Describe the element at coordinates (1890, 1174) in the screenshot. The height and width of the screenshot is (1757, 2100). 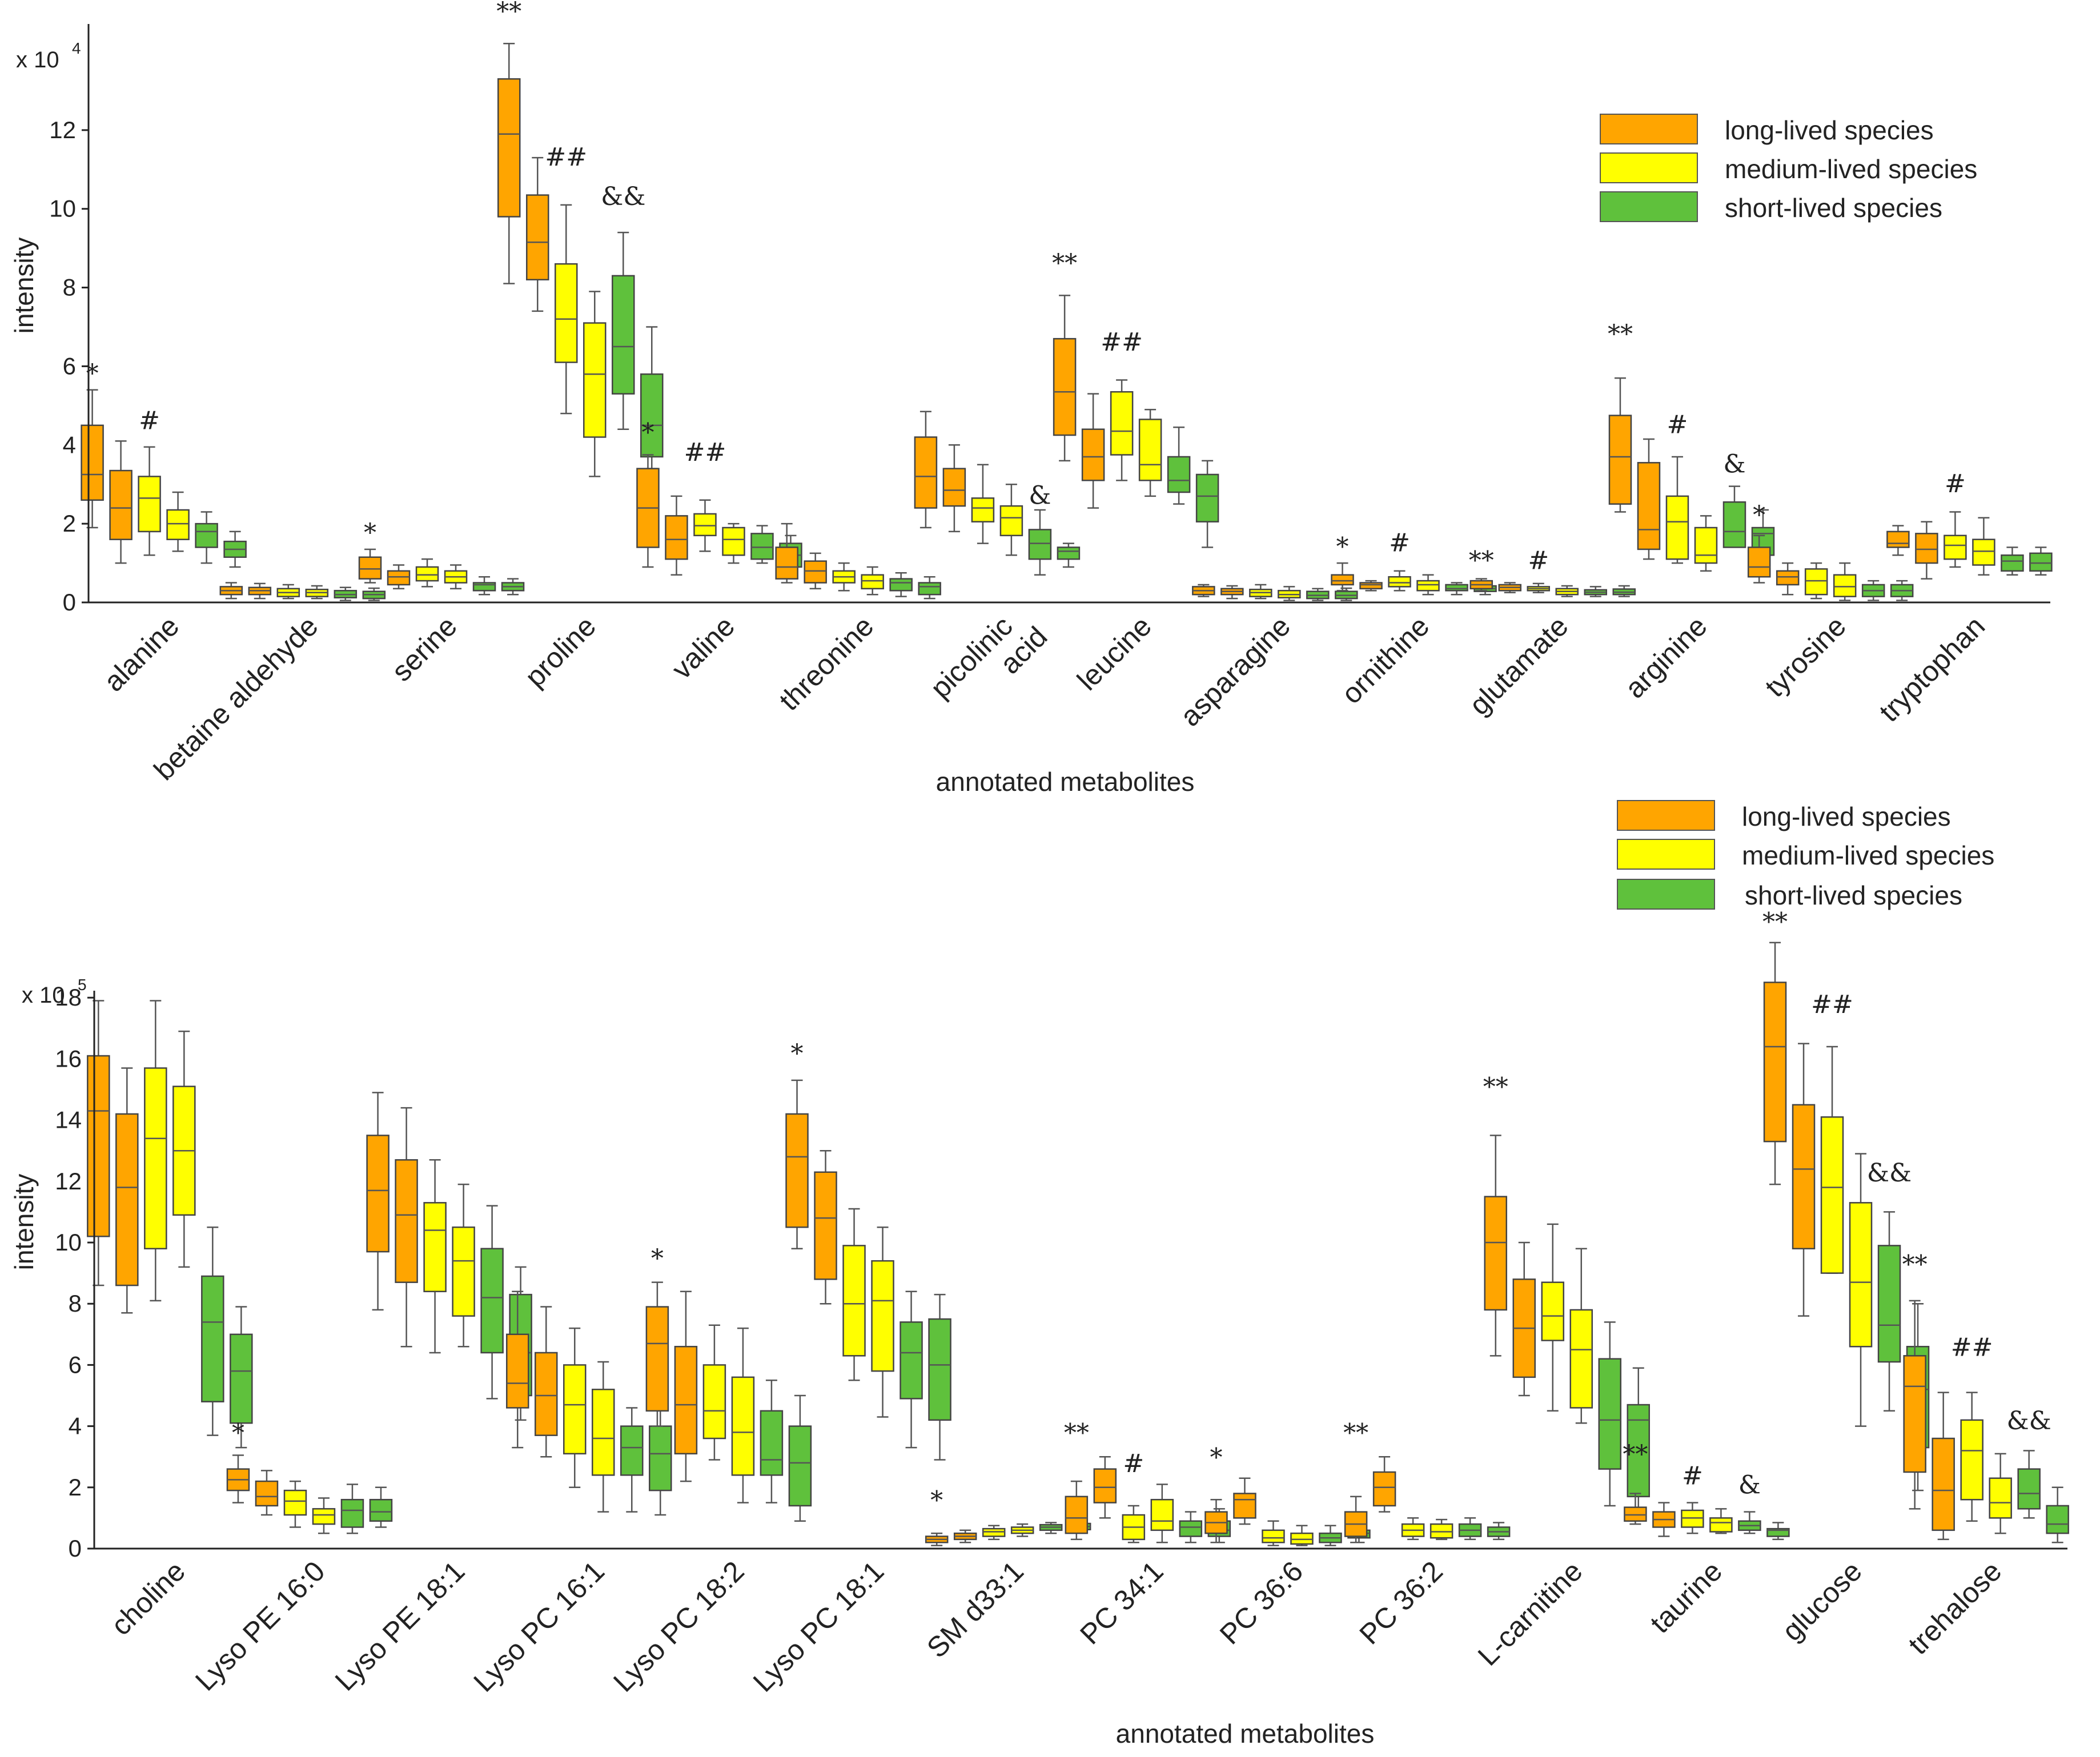
I see `significance-mark: &&` at that location.